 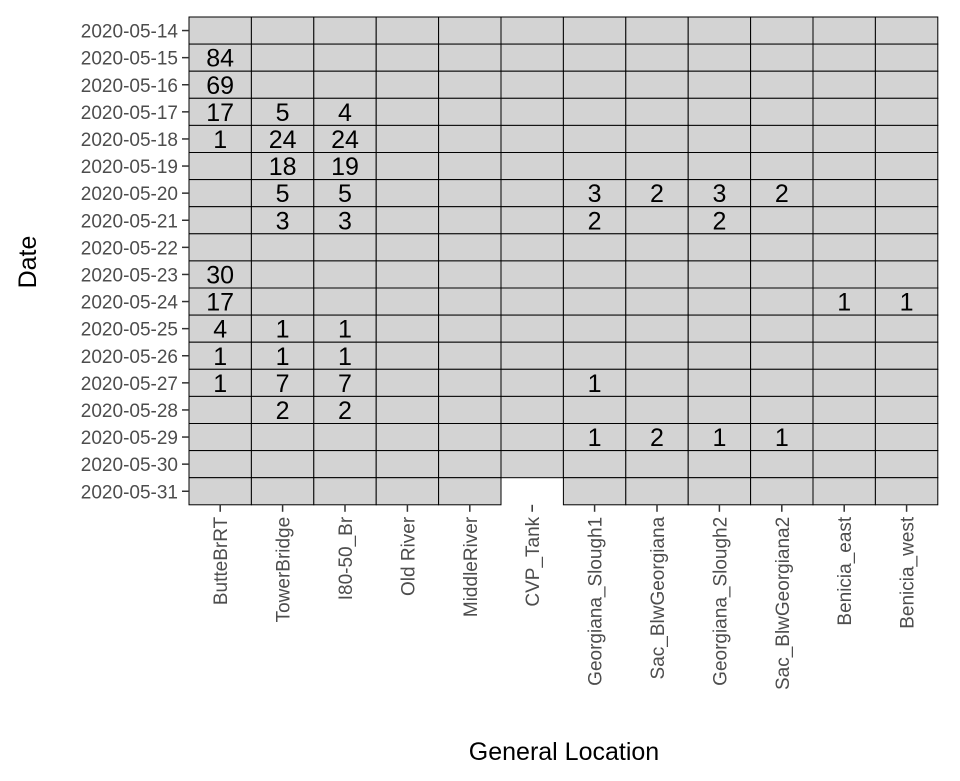 What do you see at coordinates (346, 558) in the screenshot?
I see `x-tick-label: I80-50_Br` at bounding box center [346, 558].